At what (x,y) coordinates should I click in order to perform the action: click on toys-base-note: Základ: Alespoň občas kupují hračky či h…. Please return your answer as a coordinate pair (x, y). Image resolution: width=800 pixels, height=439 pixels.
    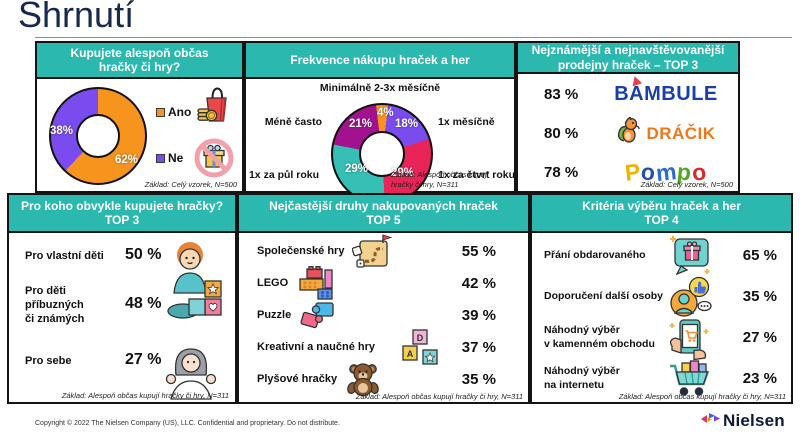
    Looking at the image, I should click on (439, 396).